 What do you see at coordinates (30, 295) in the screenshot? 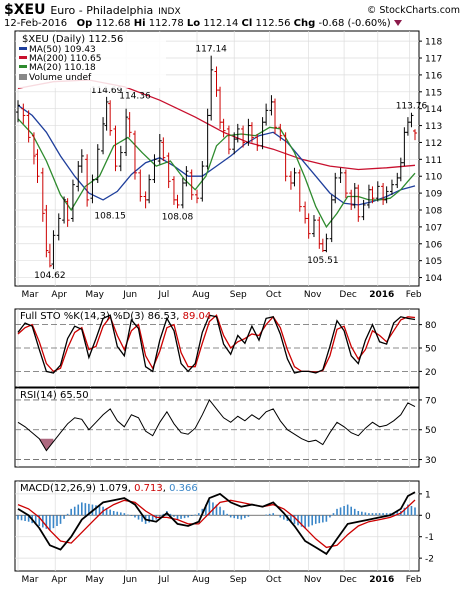
I see `x-tick-label: Mar` at bounding box center [30, 295].